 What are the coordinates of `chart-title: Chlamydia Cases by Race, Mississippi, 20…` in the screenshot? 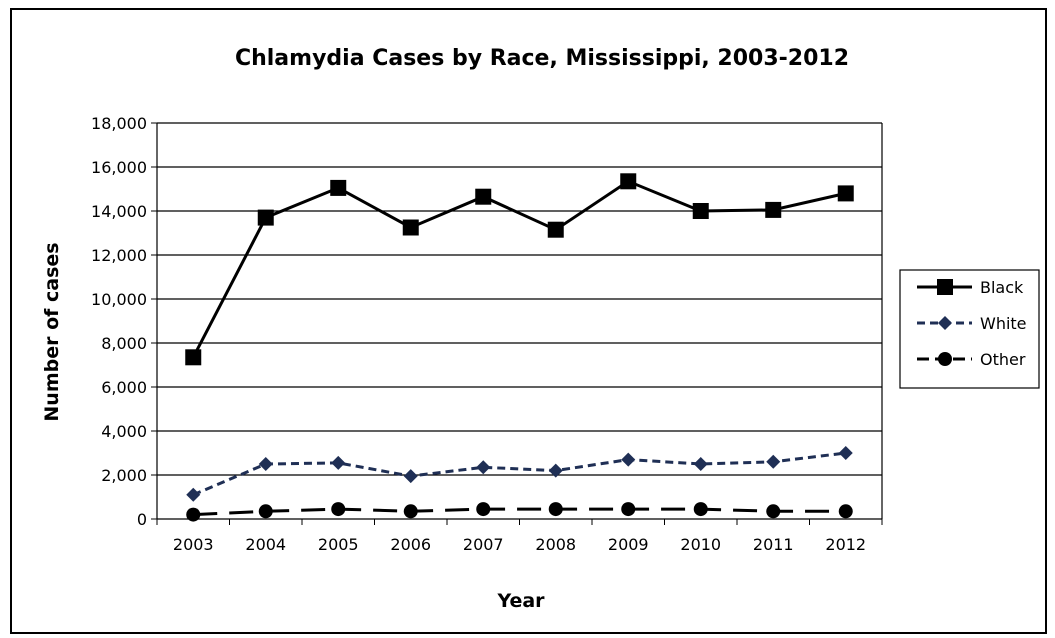 It's located at (542, 58).